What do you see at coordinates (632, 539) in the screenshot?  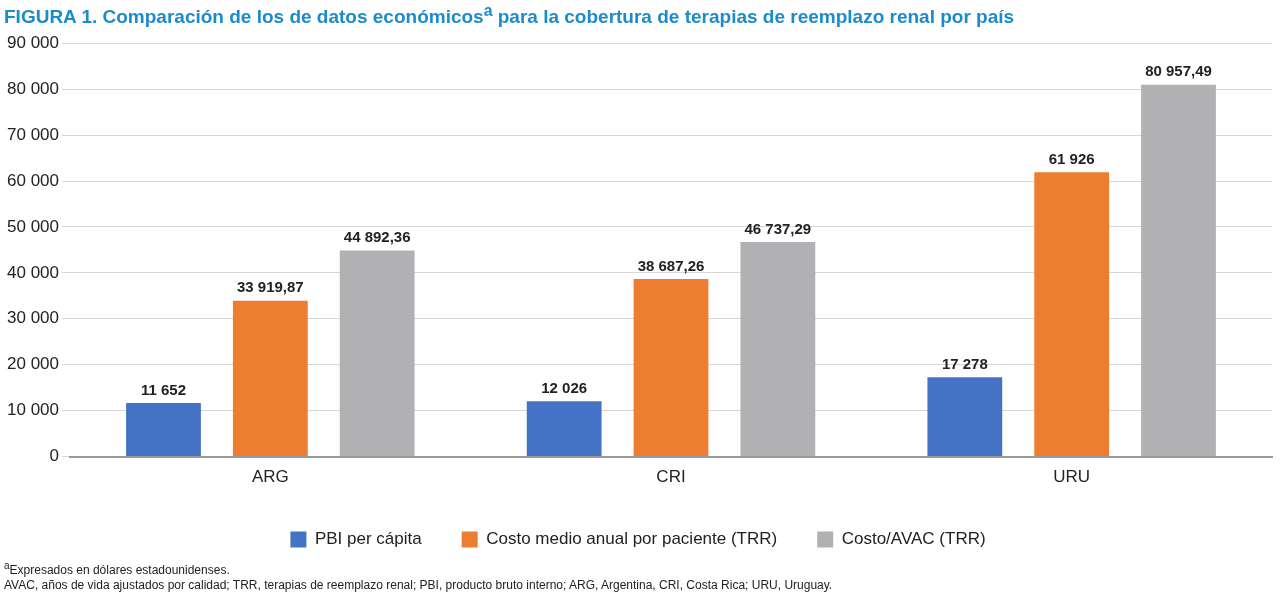 I see `legend-label: Costo medio anual por paciente (TRR)` at bounding box center [632, 539].